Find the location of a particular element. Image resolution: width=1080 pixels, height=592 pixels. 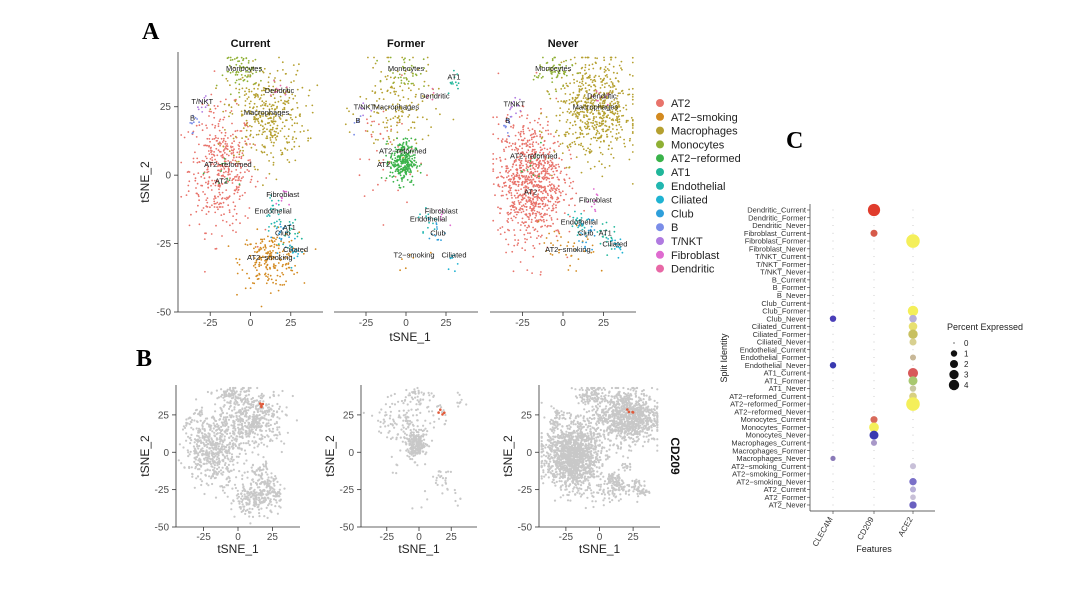

x-tick-label: 0 is located at coordinates (563, 323).